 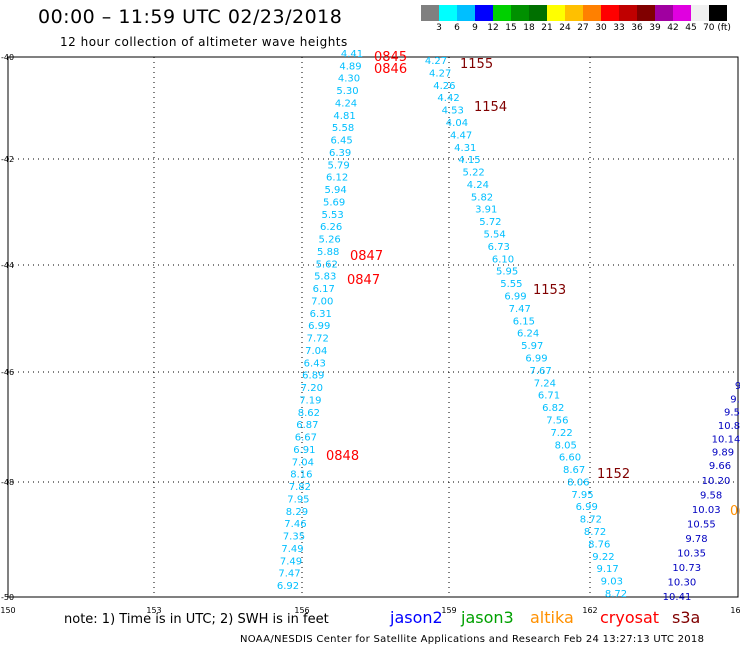 I want to click on legend-label: 6, so click(x=457, y=28).